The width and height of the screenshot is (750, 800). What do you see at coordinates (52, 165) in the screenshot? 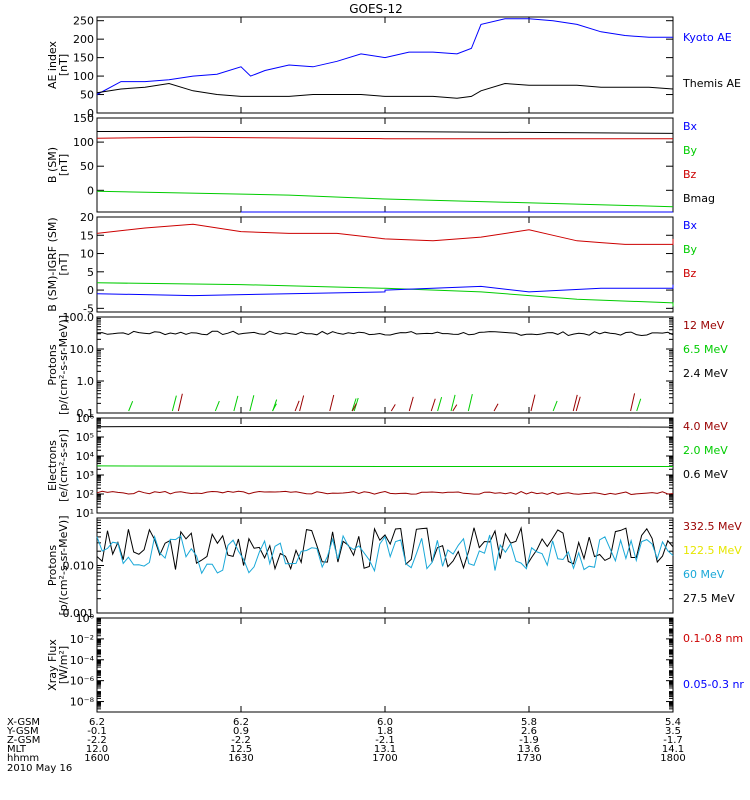
I see `ylabel: B (SM)` at bounding box center [52, 165].